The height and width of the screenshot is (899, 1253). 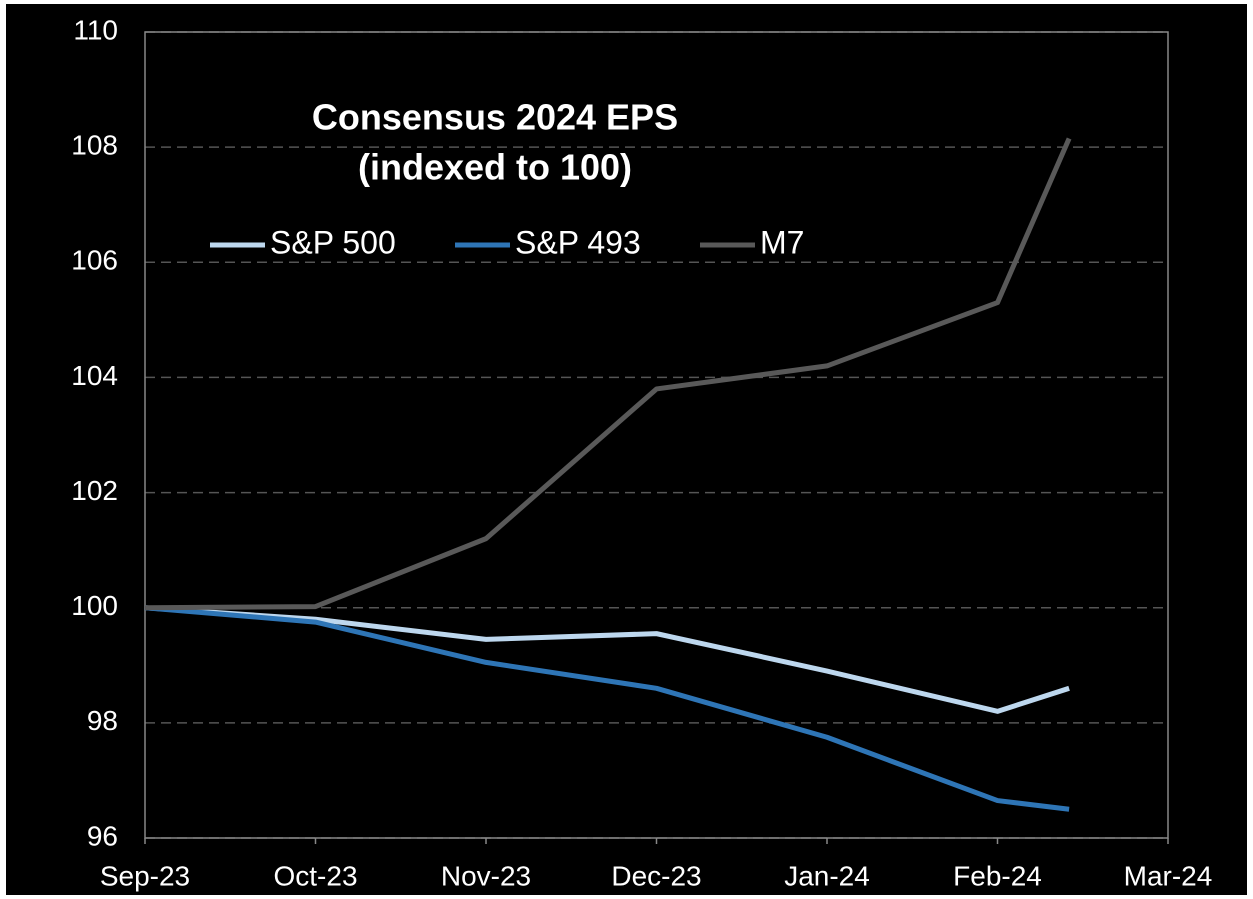 I want to click on x-tick-label: Sep-23, so click(x=145, y=875).